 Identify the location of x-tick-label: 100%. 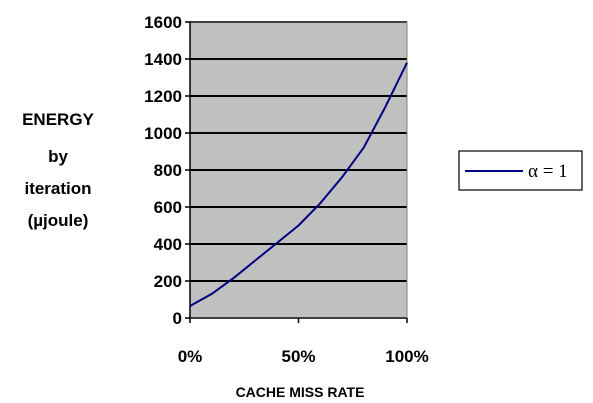
(406, 356).